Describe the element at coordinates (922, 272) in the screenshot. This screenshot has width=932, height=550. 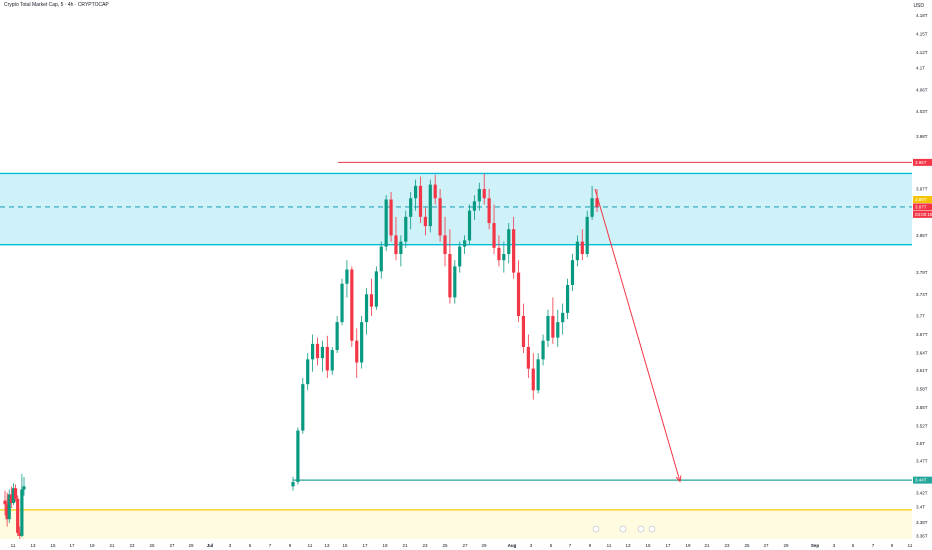
I see `y-tick-label: 3.79T` at that location.